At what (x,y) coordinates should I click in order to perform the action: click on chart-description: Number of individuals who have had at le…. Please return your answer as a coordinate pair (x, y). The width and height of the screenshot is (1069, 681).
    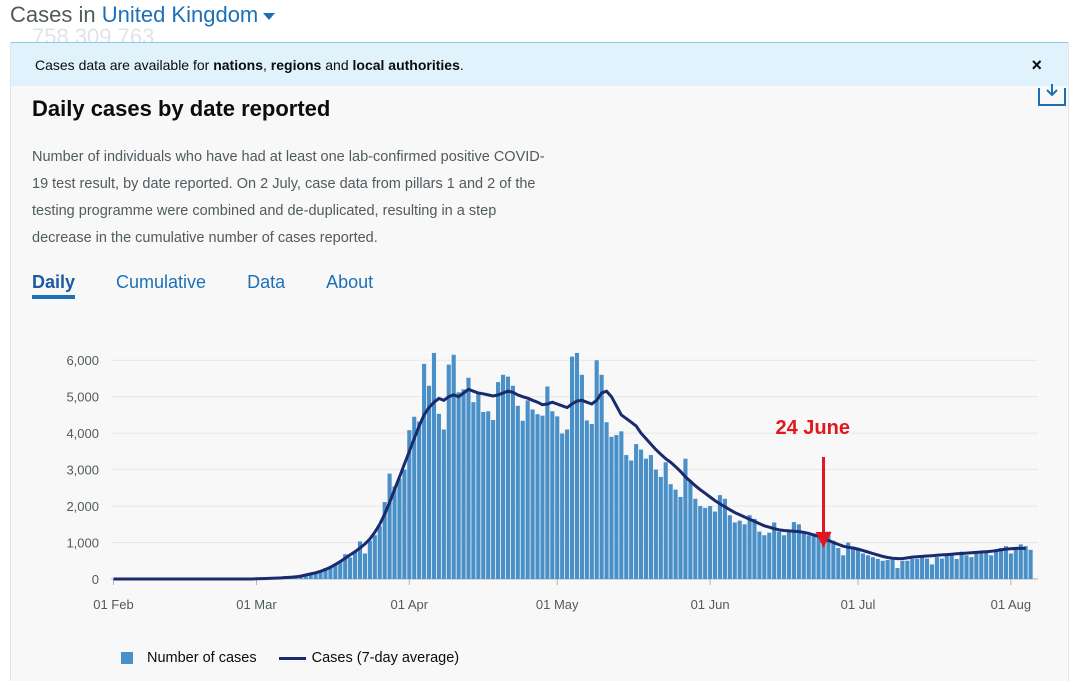
    Looking at the image, I should click on (288, 197).